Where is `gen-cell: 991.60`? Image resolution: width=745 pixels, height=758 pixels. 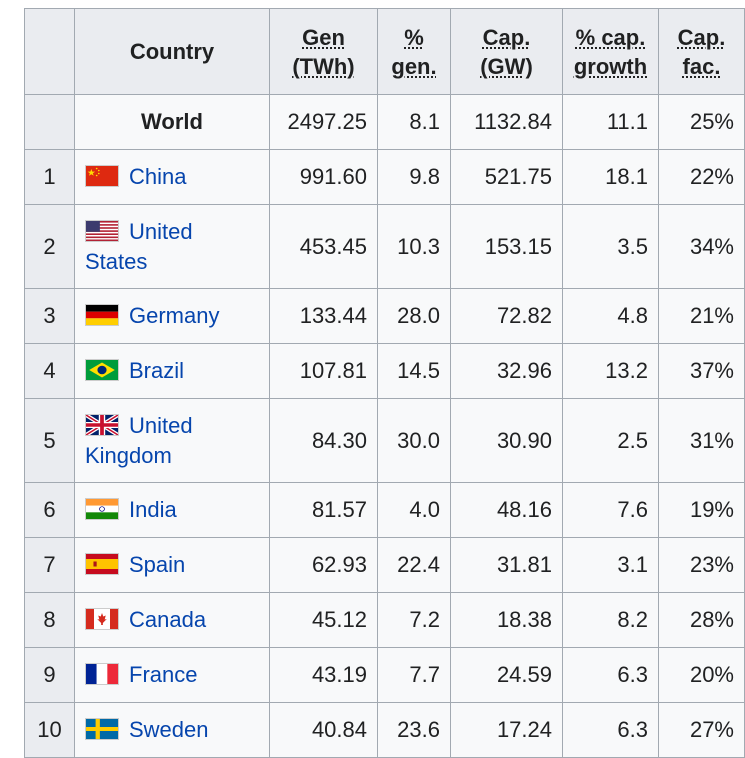
gen-cell: 991.60 is located at coordinates (323, 177).